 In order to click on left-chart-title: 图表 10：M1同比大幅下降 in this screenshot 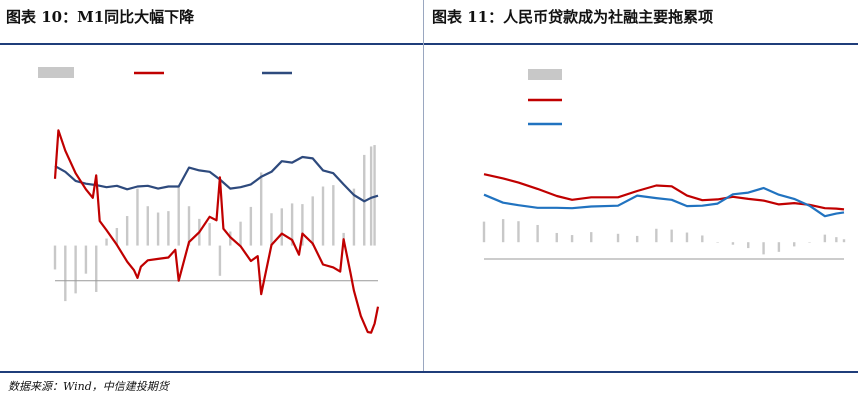, I will do `click(100, 17)`.